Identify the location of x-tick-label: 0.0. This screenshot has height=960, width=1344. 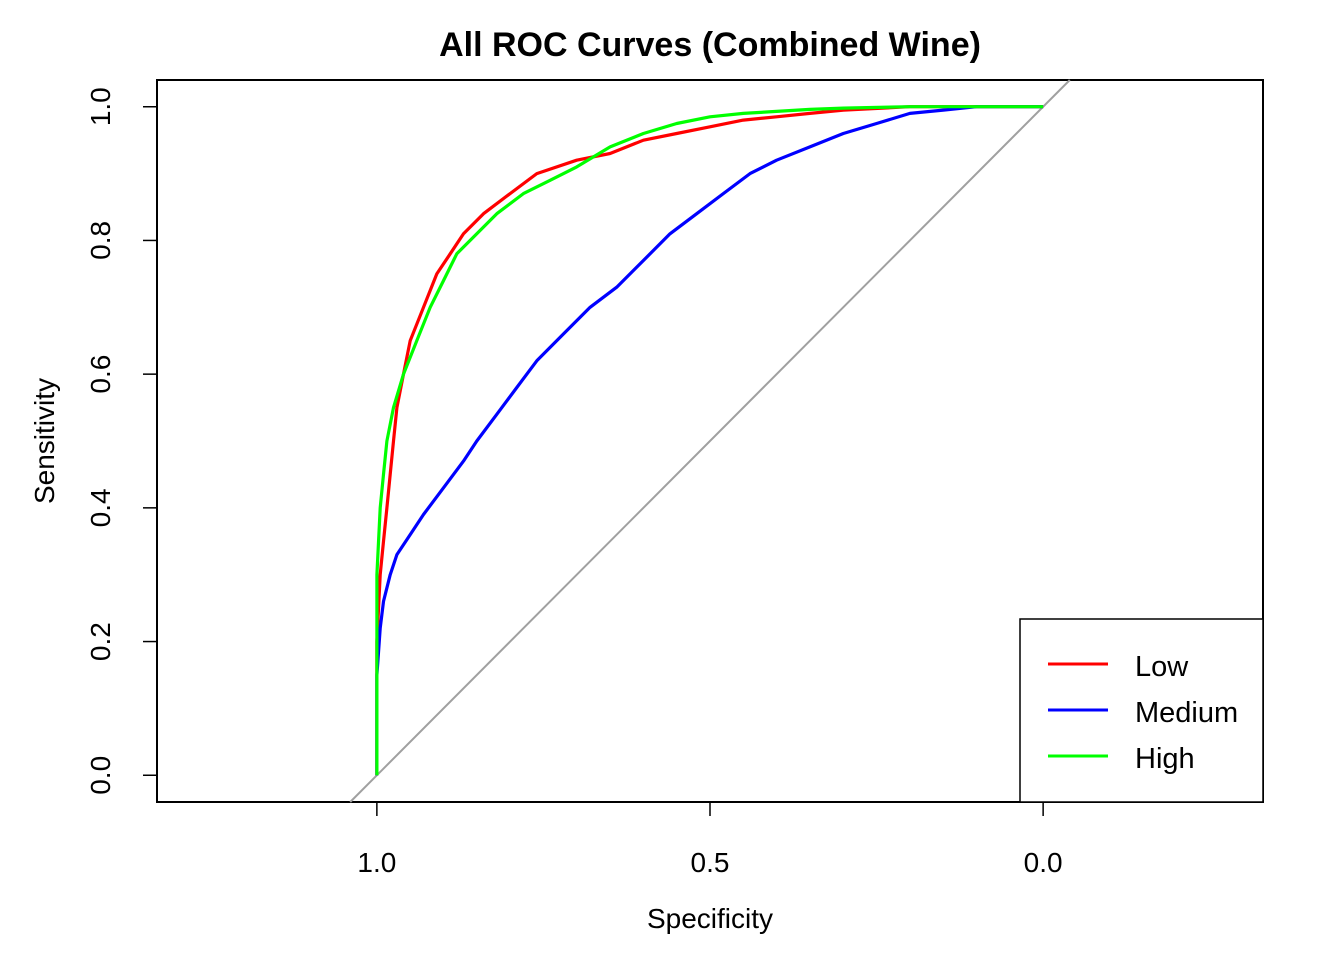
(1043, 862).